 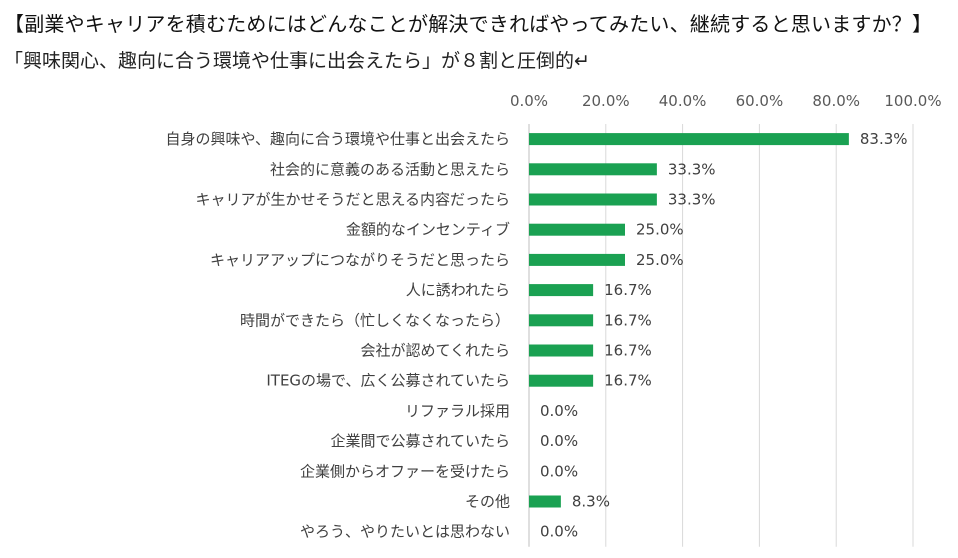 What do you see at coordinates (428, 230) in the screenshot?
I see `category-label: 金額的なインセンティブ` at bounding box center [428, 230].